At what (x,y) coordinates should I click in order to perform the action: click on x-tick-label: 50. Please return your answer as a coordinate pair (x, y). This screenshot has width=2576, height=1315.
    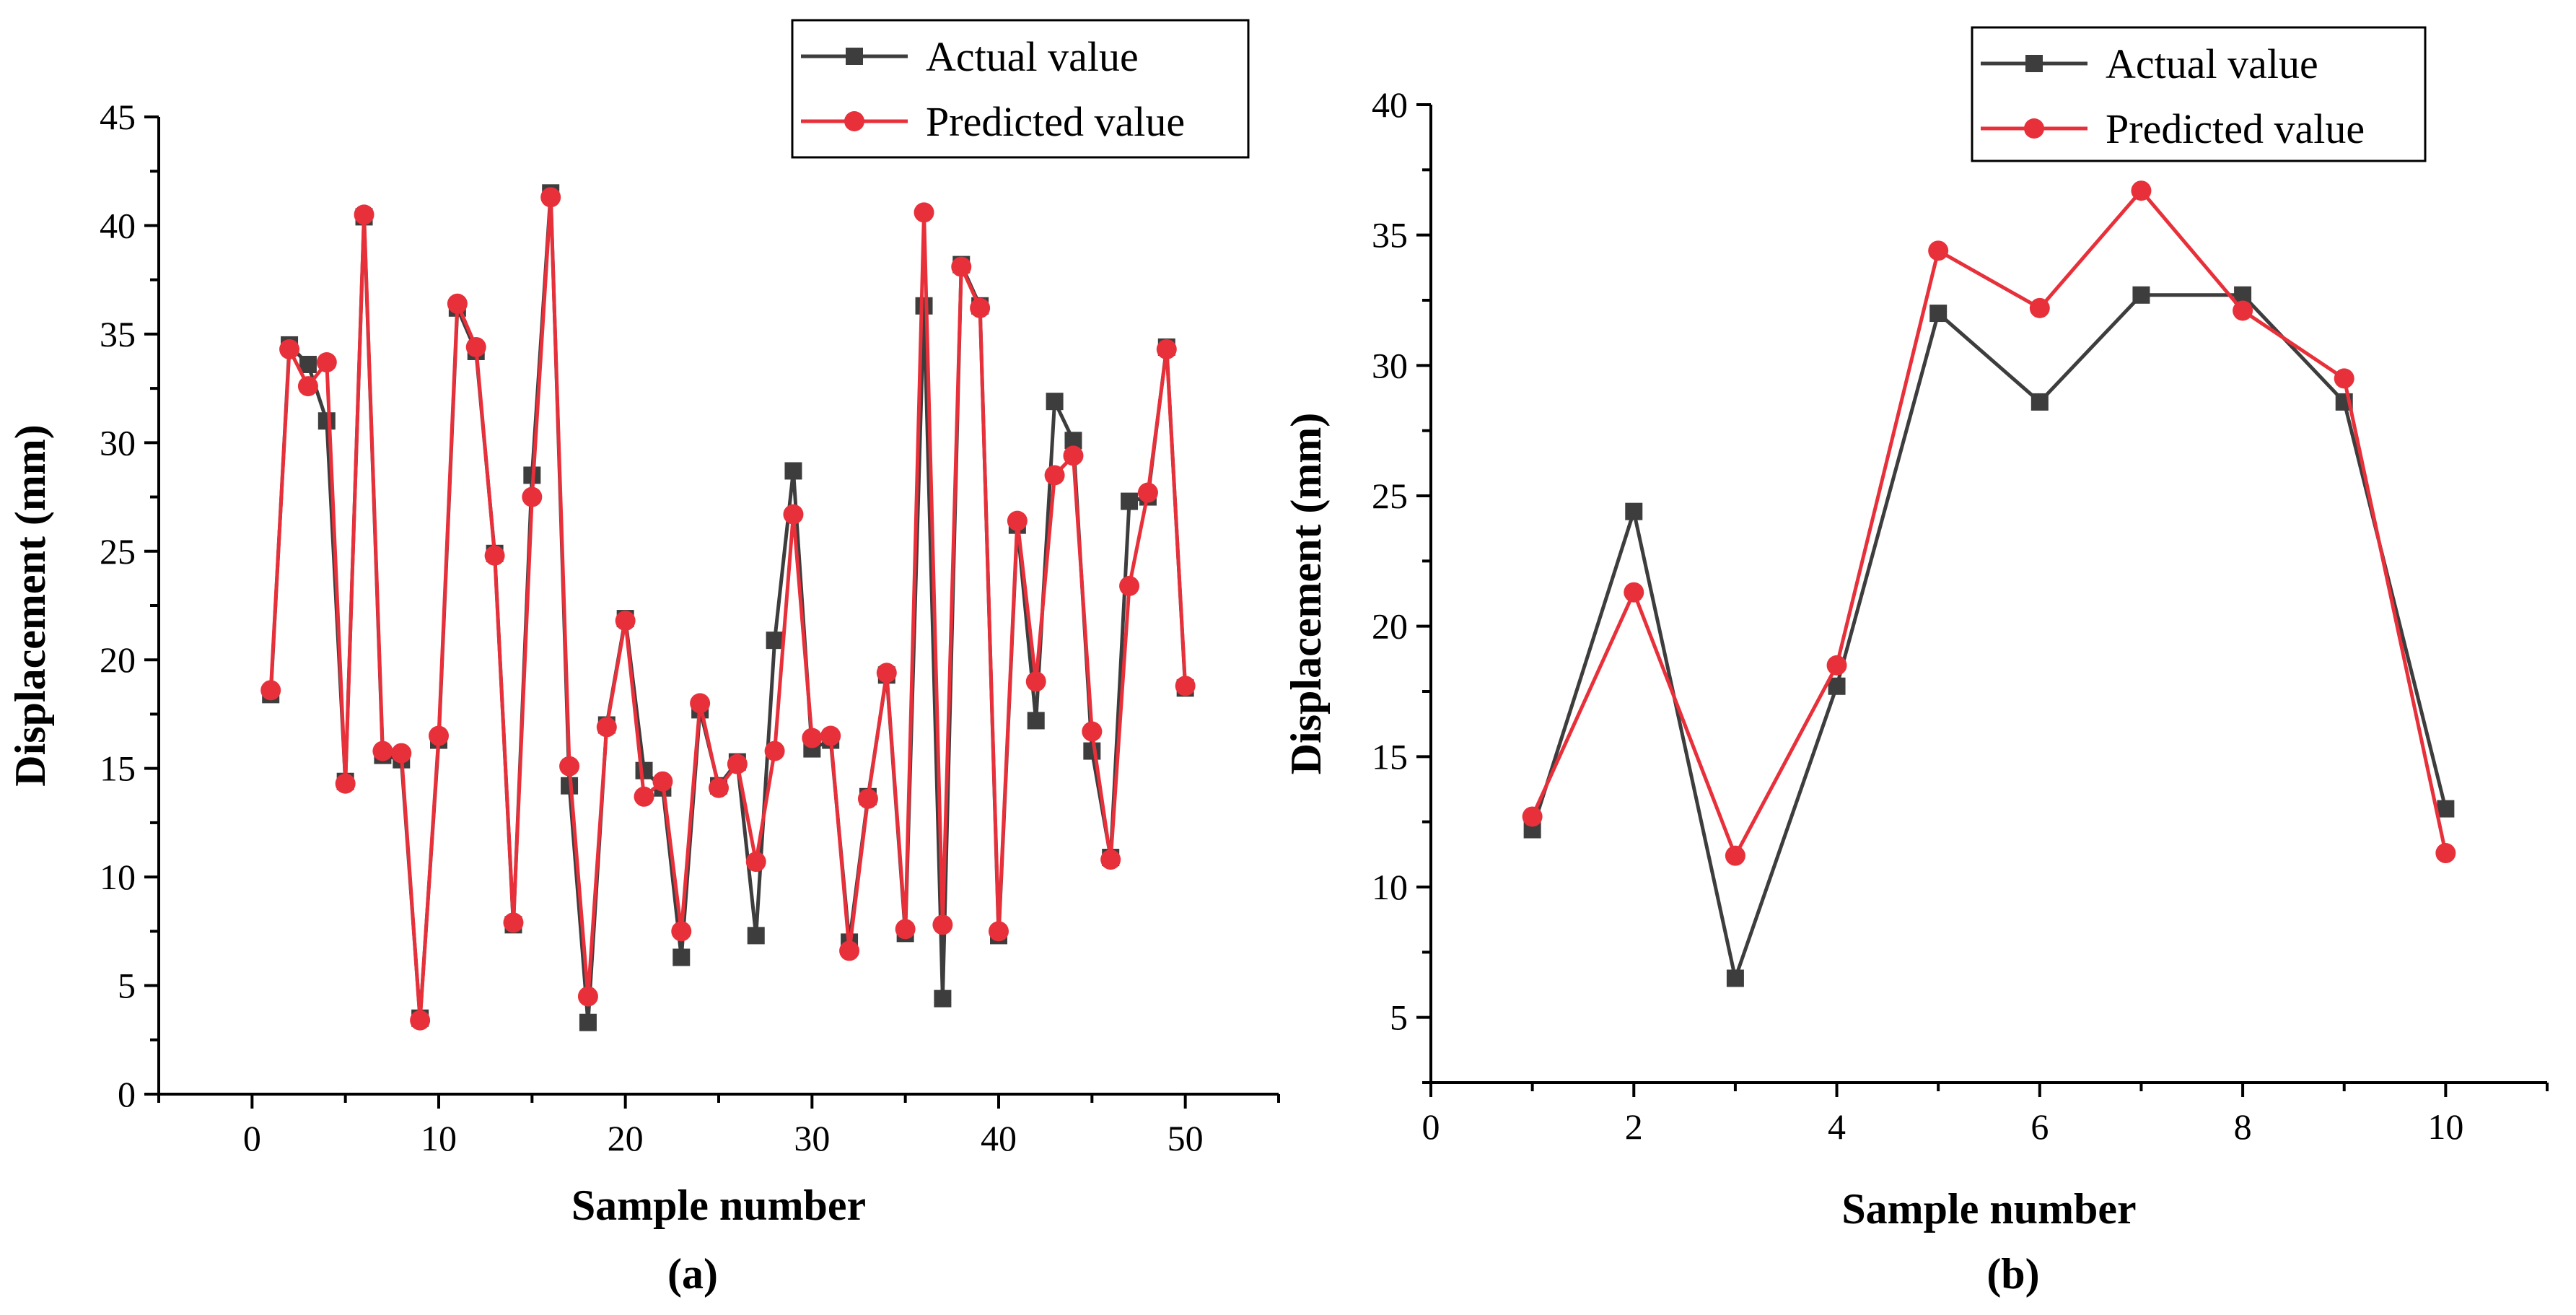
    Looking at the image, I should click on (1185, 1138).